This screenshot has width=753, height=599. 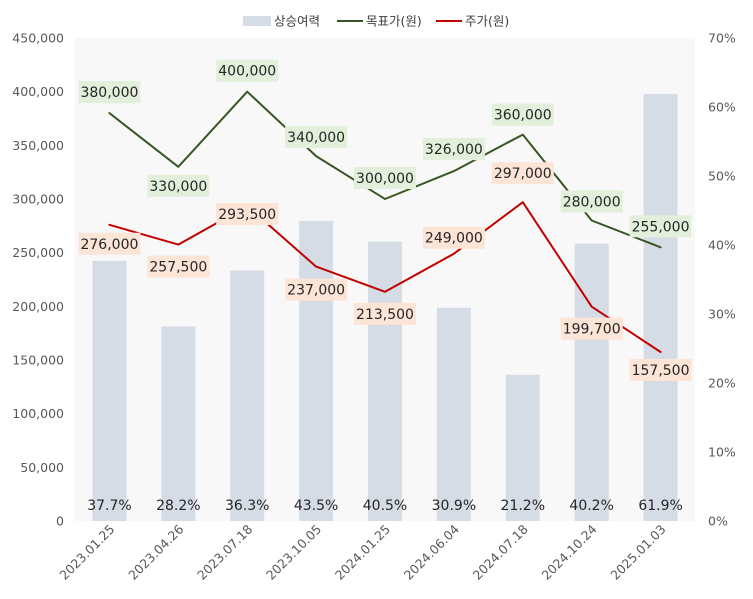 I want to click on stock-price-label: 257,500, so click(x=178, y=268).